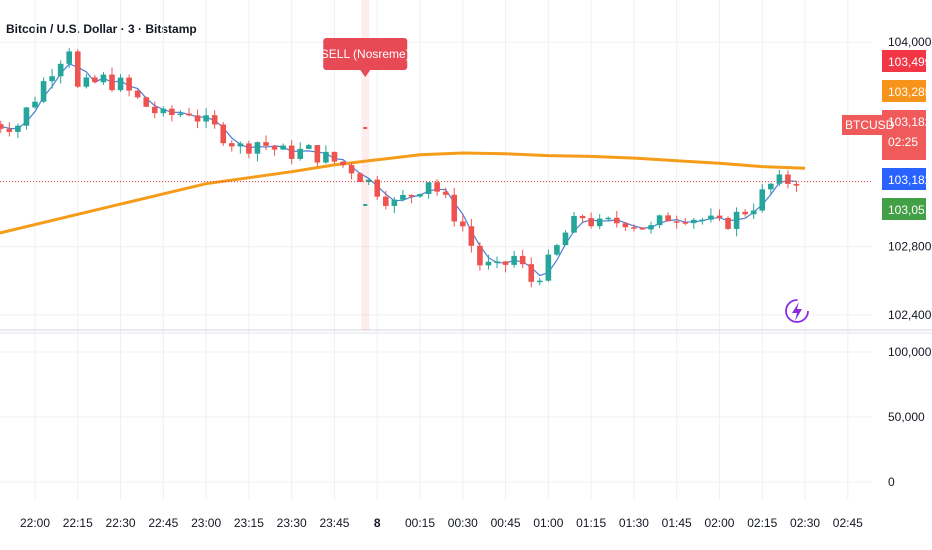 The height and width of the screenshot is (550, 932). What do you see at coordinates (292, 523) in the screenshot?
I see `x-tick-label: 23:30` at bounding box center [292, 523].